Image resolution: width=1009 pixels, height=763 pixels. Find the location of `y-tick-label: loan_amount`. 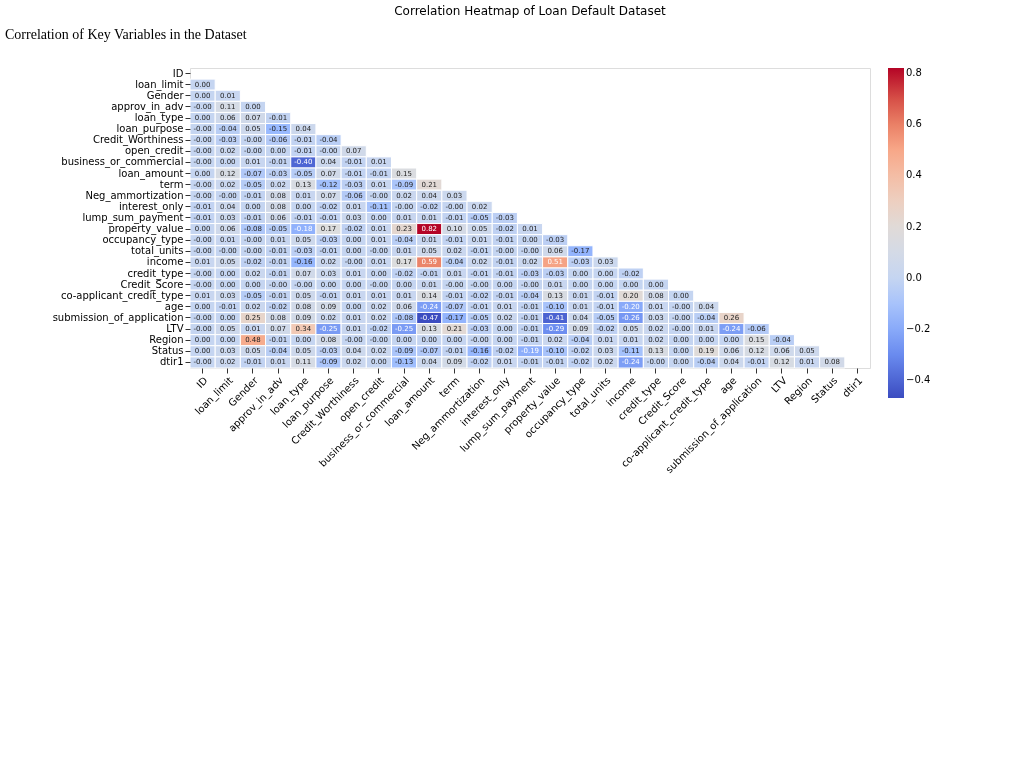

y-tick-label: loan_amount is located at coordinates (151, 173).